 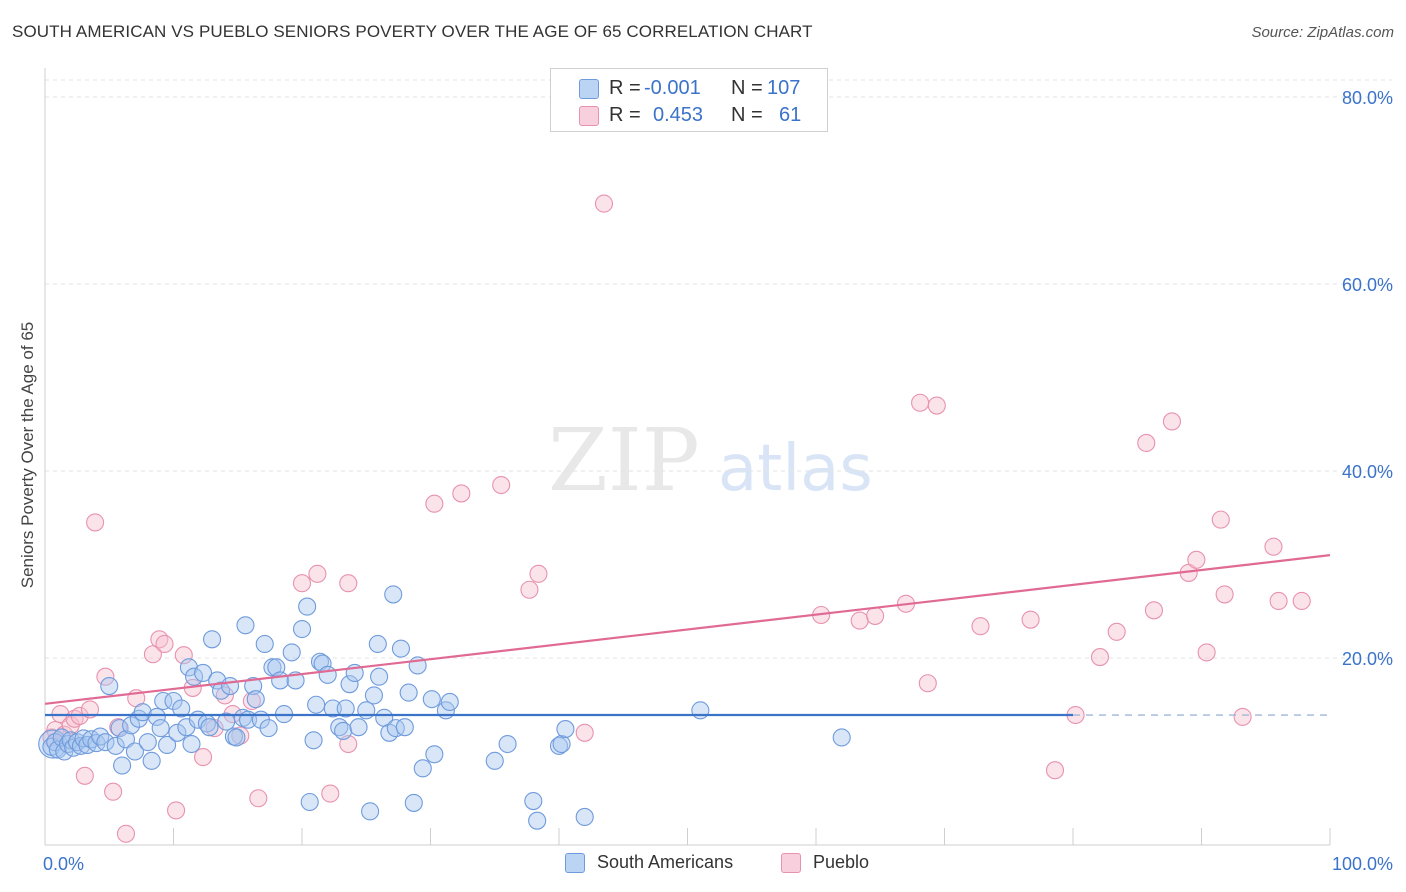 I want to click on legend-row-pueblo: R = 0.453 N = 61, so click(x=689, y=115).